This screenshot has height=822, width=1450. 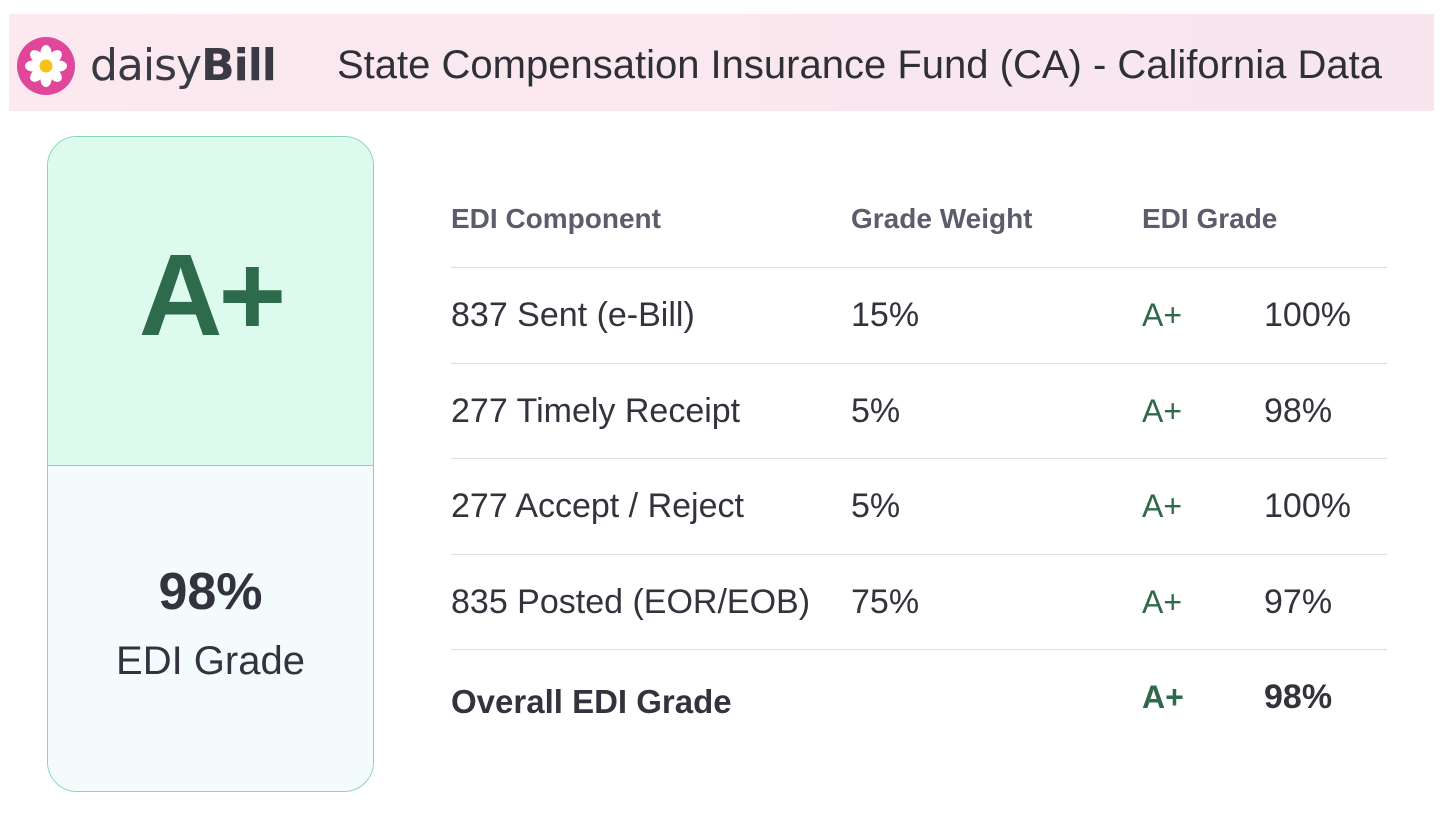 What do you see at coordinates (1163, 697) in the screenshot?
I see `overall-row-letter-grade: A+` at bounding box center [1163, 697].